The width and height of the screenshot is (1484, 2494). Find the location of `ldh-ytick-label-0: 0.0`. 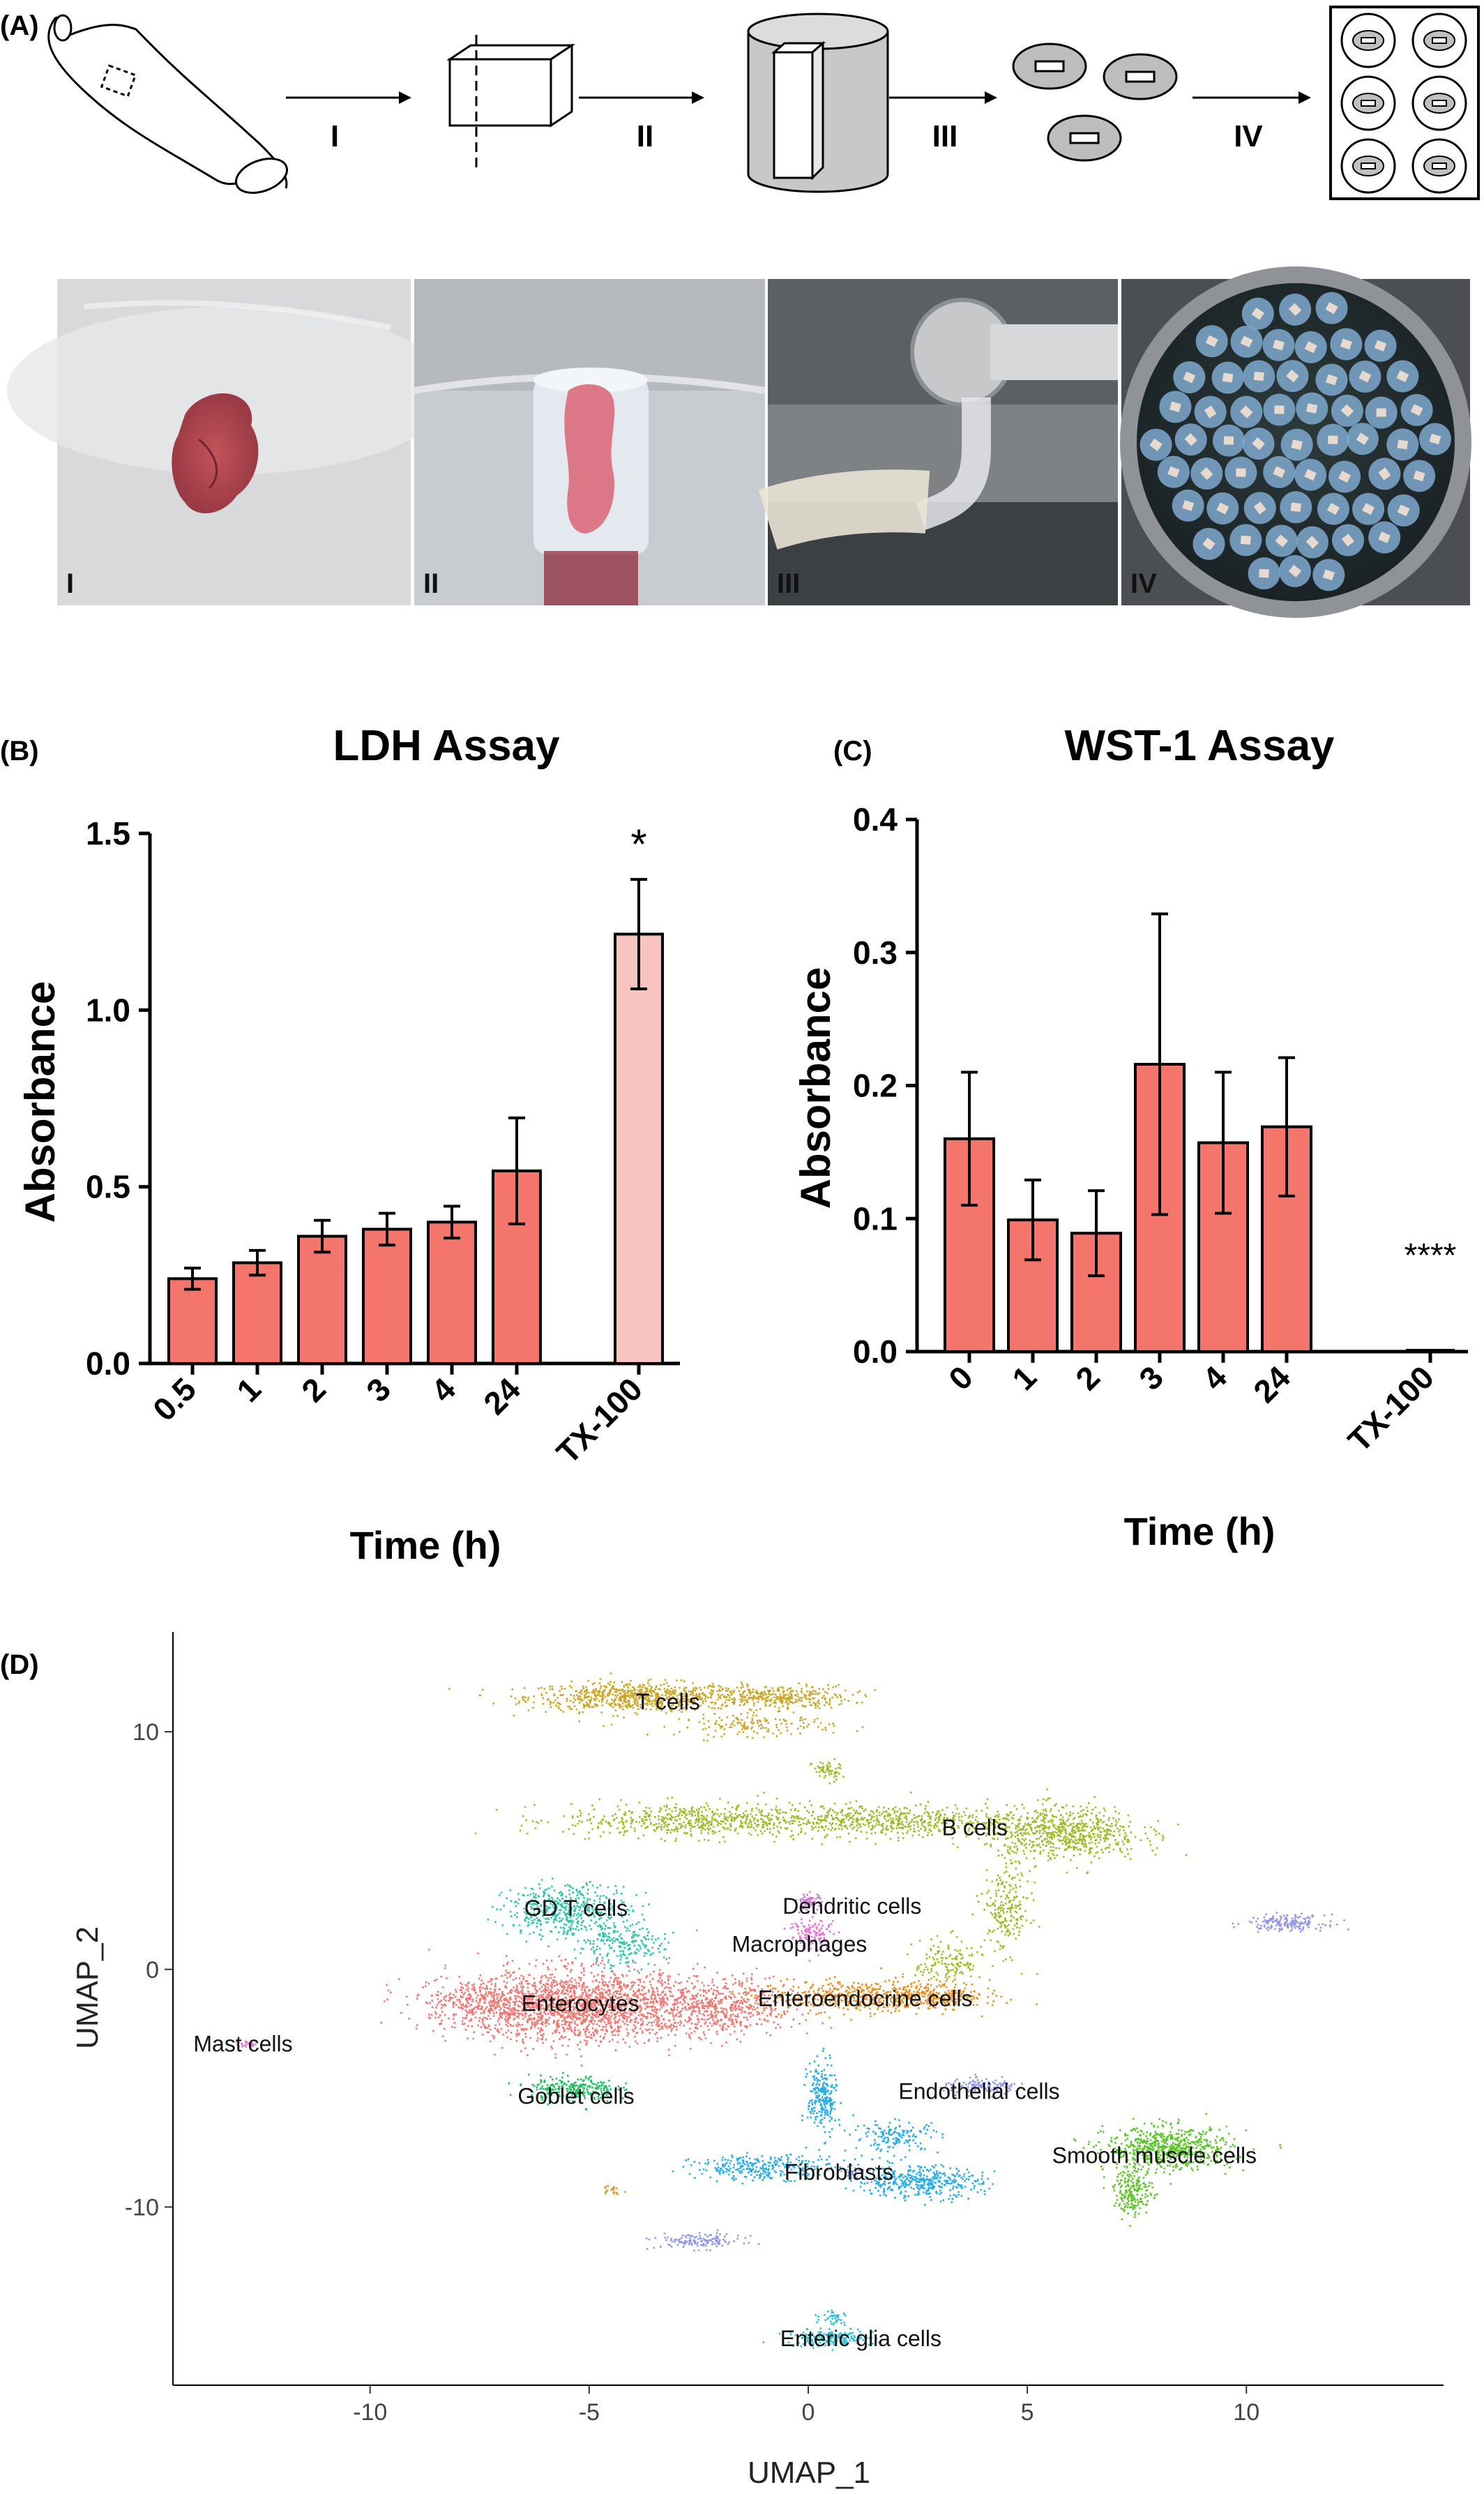

ldh-ytick-label-0: 0.0 is located at coordinates (108, 1363).